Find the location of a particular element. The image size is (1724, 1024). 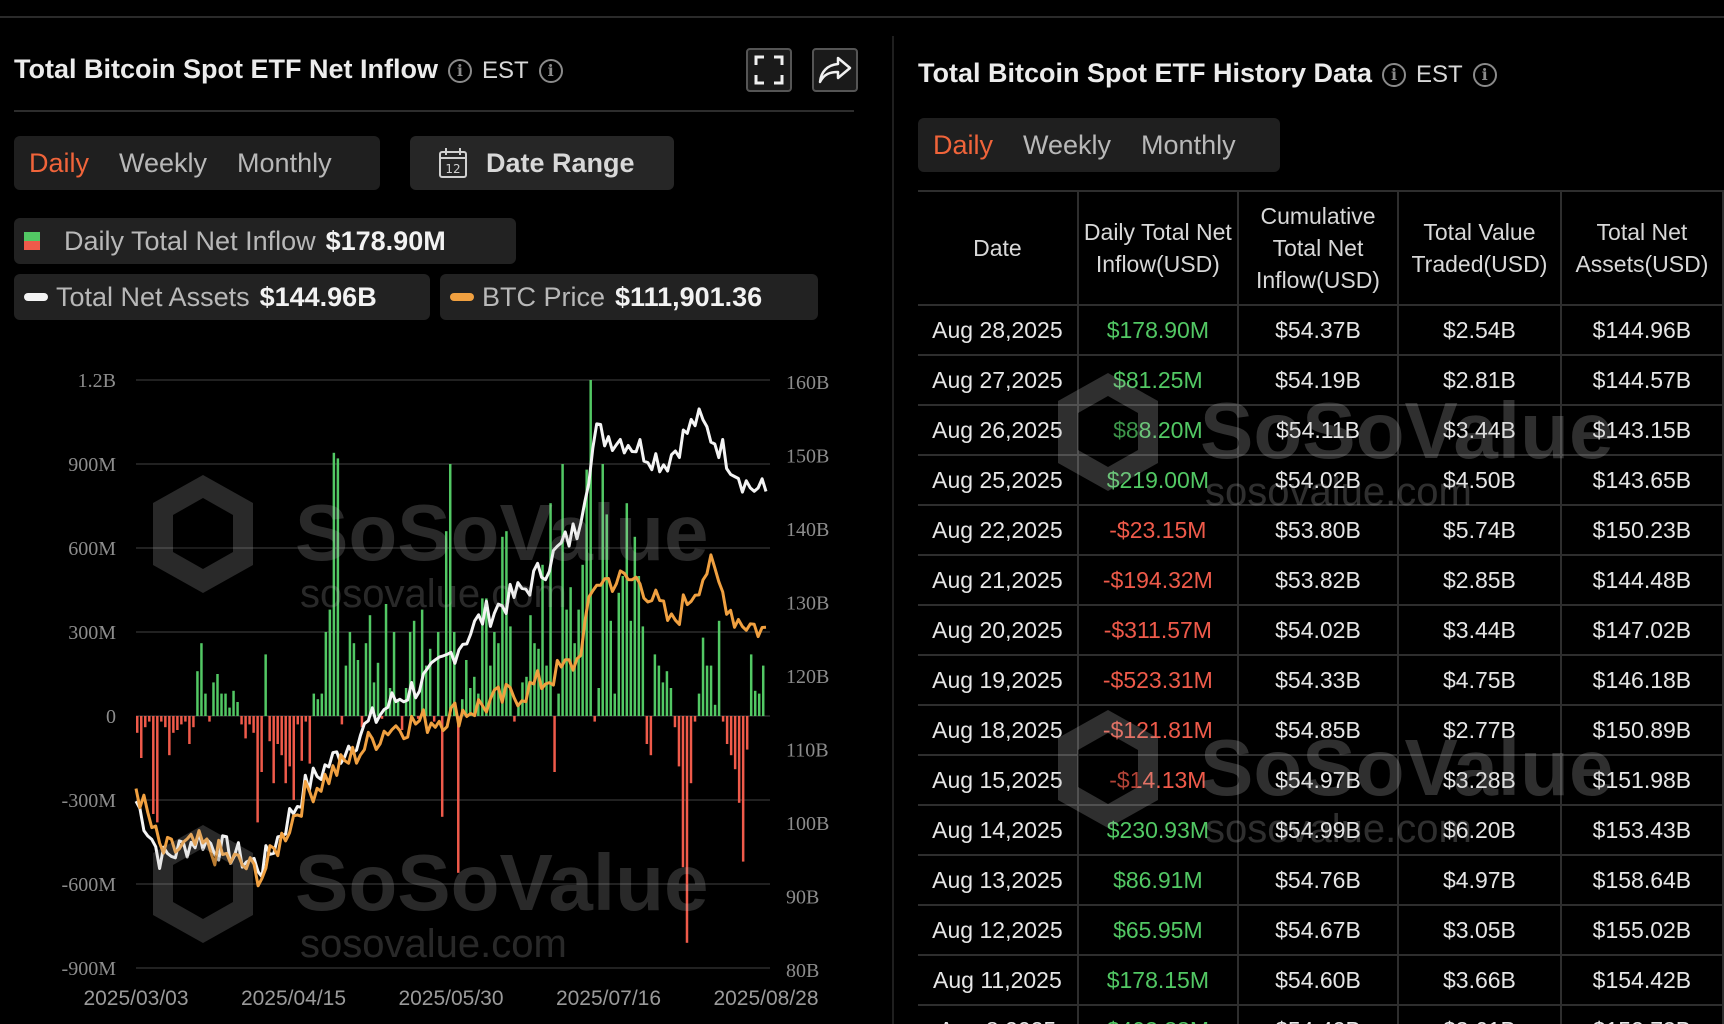

assets-swatch-icon is located at coordinates (36, 297).